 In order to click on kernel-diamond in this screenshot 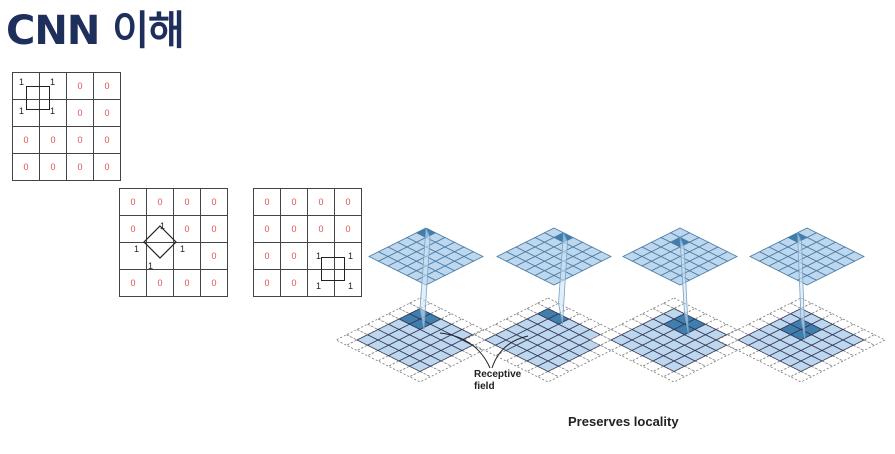, I will do `click(160, 242)`.